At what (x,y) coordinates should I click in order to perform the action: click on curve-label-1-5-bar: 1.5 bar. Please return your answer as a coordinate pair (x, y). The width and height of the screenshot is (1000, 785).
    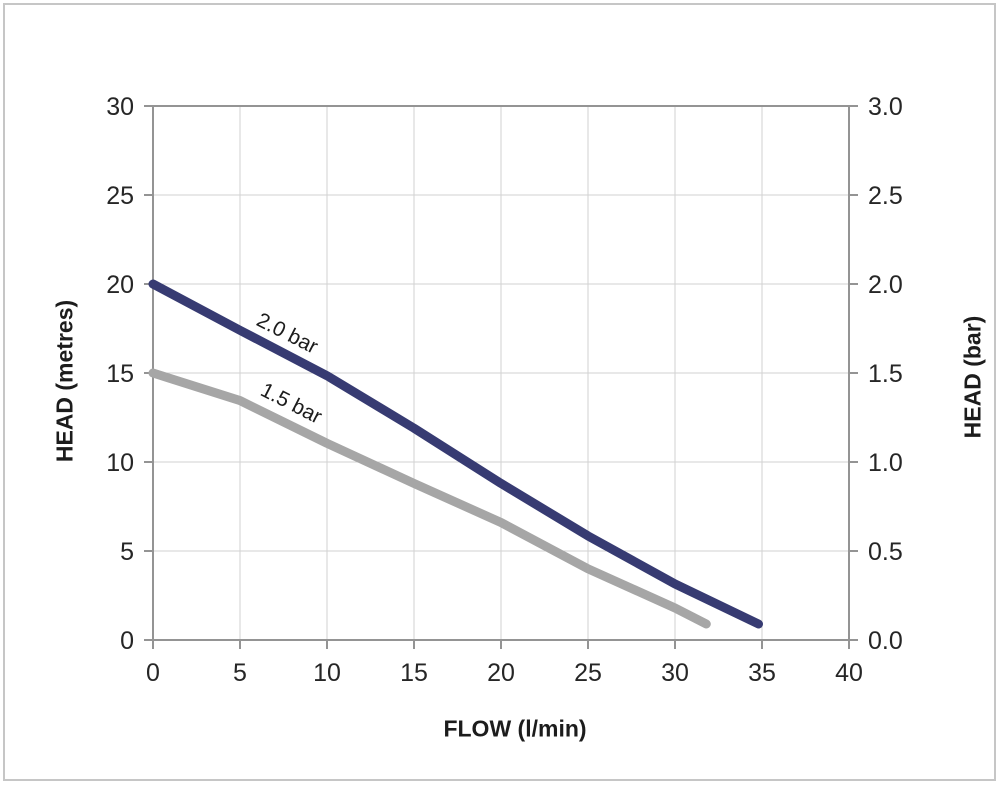
    Looking at the image, I should click on (291, 403).